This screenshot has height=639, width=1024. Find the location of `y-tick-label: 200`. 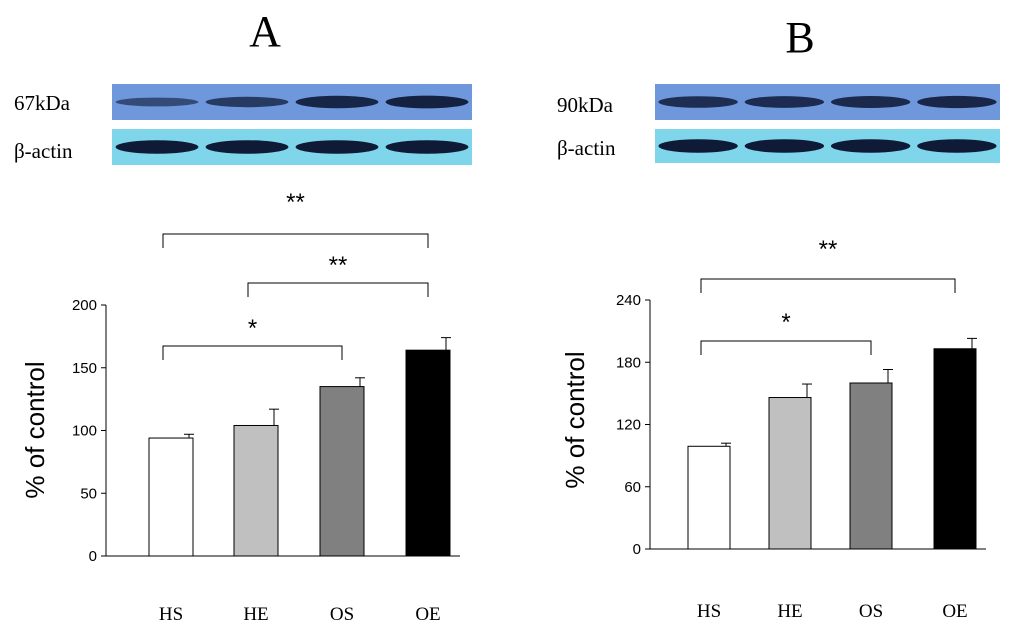

y-tick-label: 200 is located at coordinates (84, 305).